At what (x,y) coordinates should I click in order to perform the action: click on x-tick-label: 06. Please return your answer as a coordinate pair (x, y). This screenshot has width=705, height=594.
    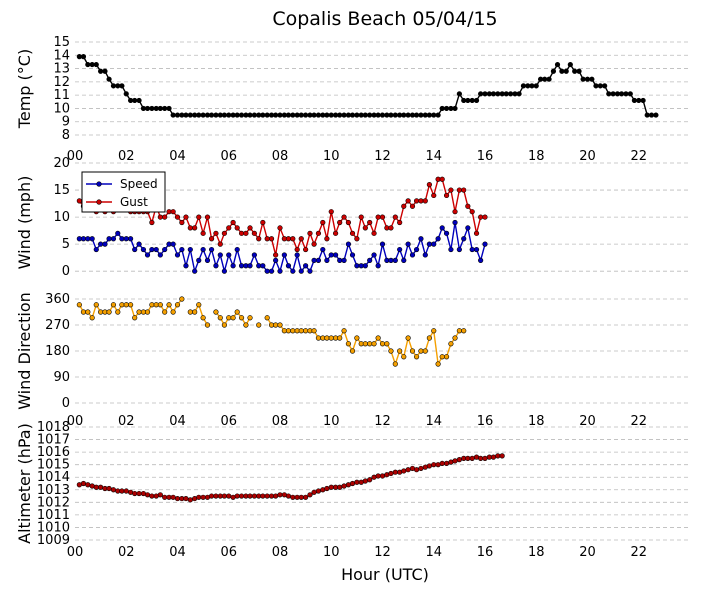
    Looking at the image, I should click on (228, 156).